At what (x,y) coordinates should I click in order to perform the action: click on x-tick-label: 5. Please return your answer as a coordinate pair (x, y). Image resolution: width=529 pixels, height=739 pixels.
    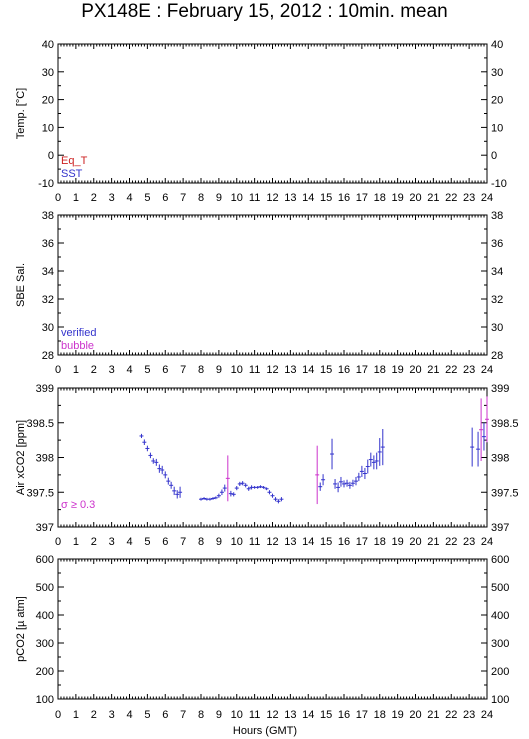
    Looking at the image, I should click on (147, 542).